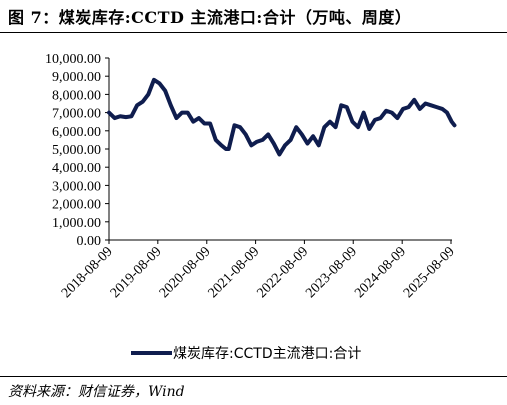 The image size is (507, 405). I want to click on x-tick-label: 2025-08-09, so click(429, 272).